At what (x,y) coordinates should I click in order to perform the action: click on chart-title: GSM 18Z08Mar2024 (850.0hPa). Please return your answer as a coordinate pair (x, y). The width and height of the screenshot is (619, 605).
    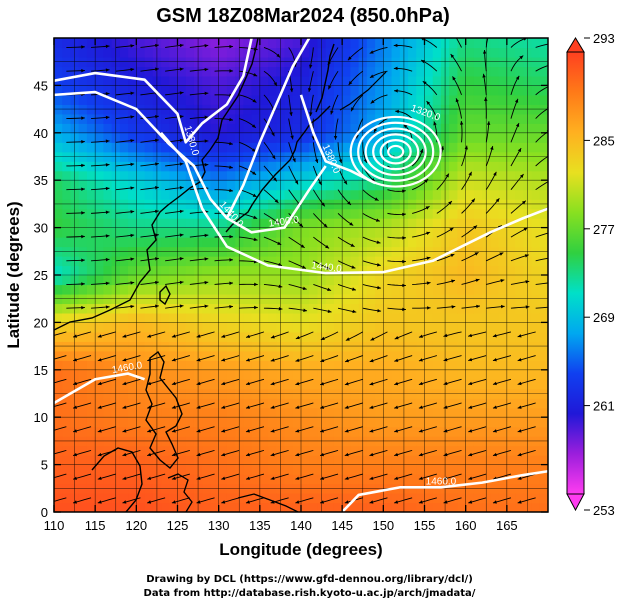
    Looking at the image, I should click on (303, 16).